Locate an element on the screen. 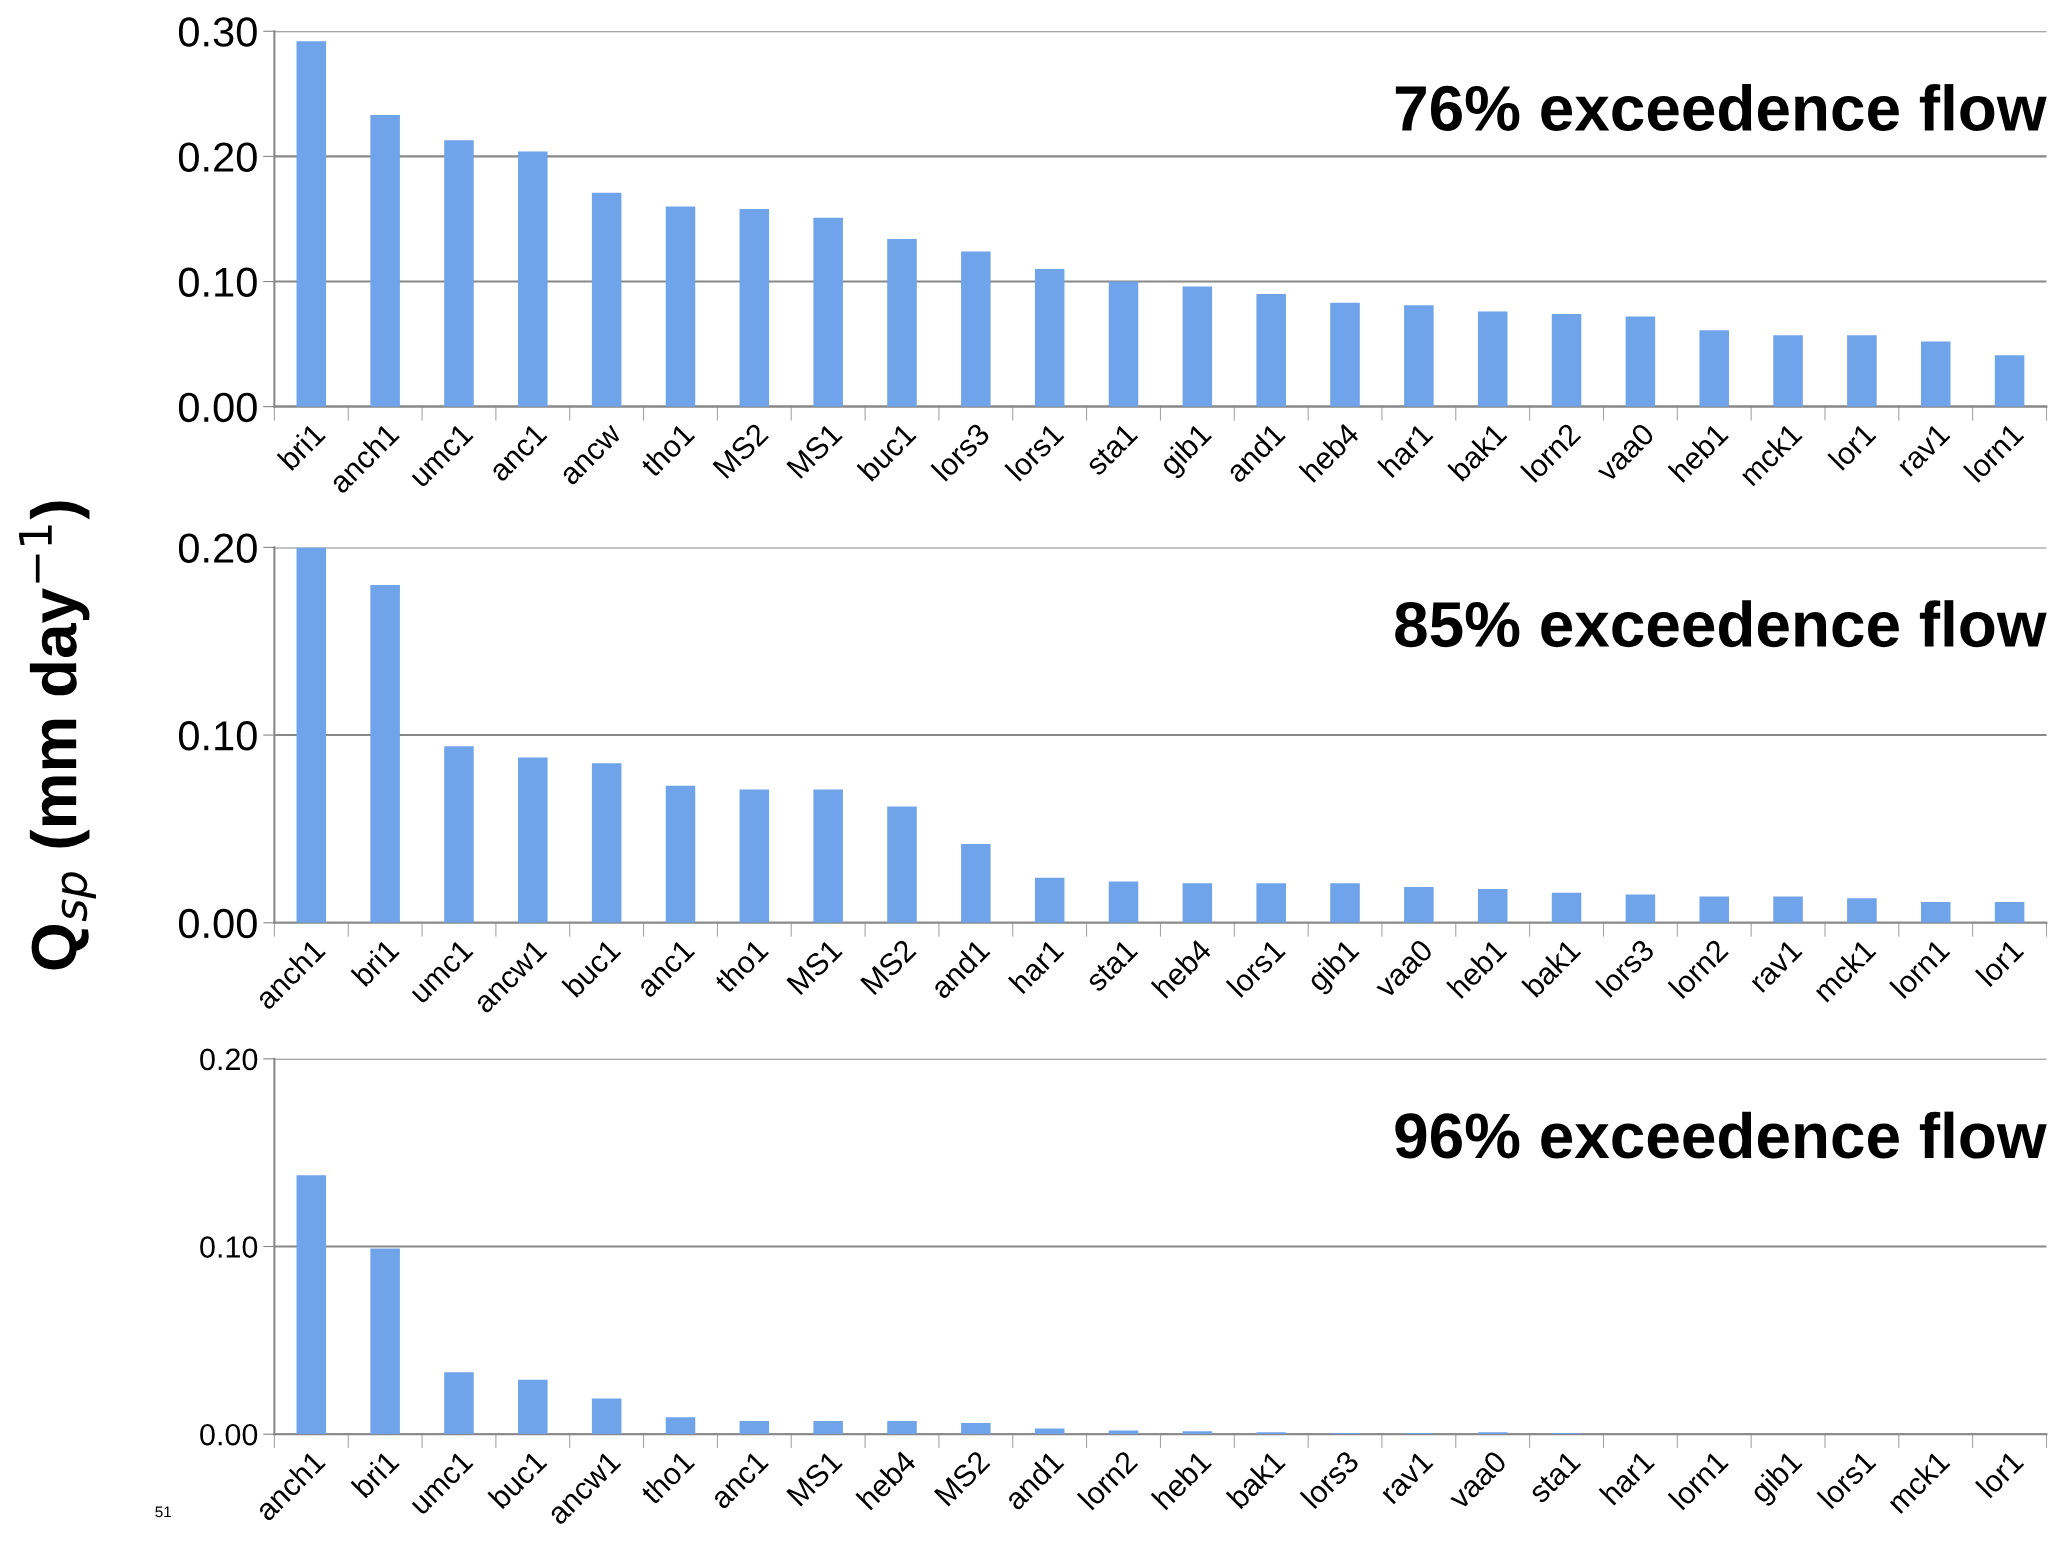 The height and width of the screenshot is (1564, 2063). y-axis-title: Q$_{sp}$ (mm day$^{−1}$) is located at coordinates (57, 735).